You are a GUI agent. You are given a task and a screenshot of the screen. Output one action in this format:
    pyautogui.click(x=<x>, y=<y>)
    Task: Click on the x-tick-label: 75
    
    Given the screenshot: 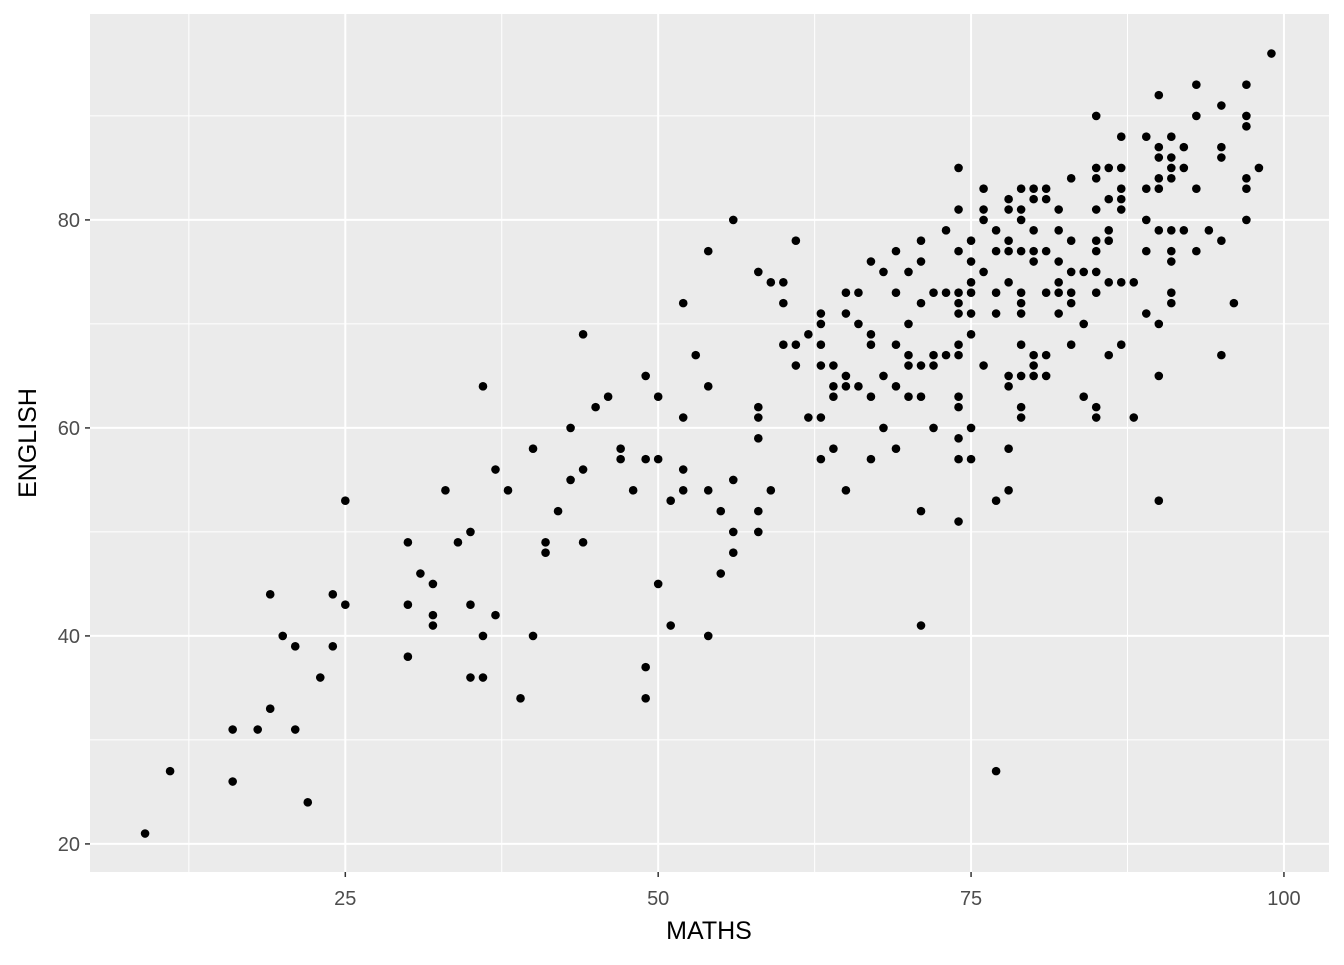 What is the action you would take?
    pyautogui.click(x=971, y=899)
    